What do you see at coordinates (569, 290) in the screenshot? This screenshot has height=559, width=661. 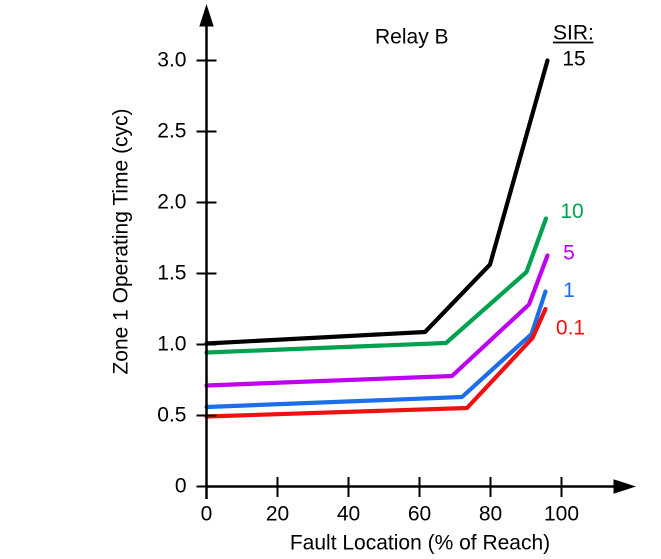 I see `svg-text: 1` at bounding box center [569, 290].